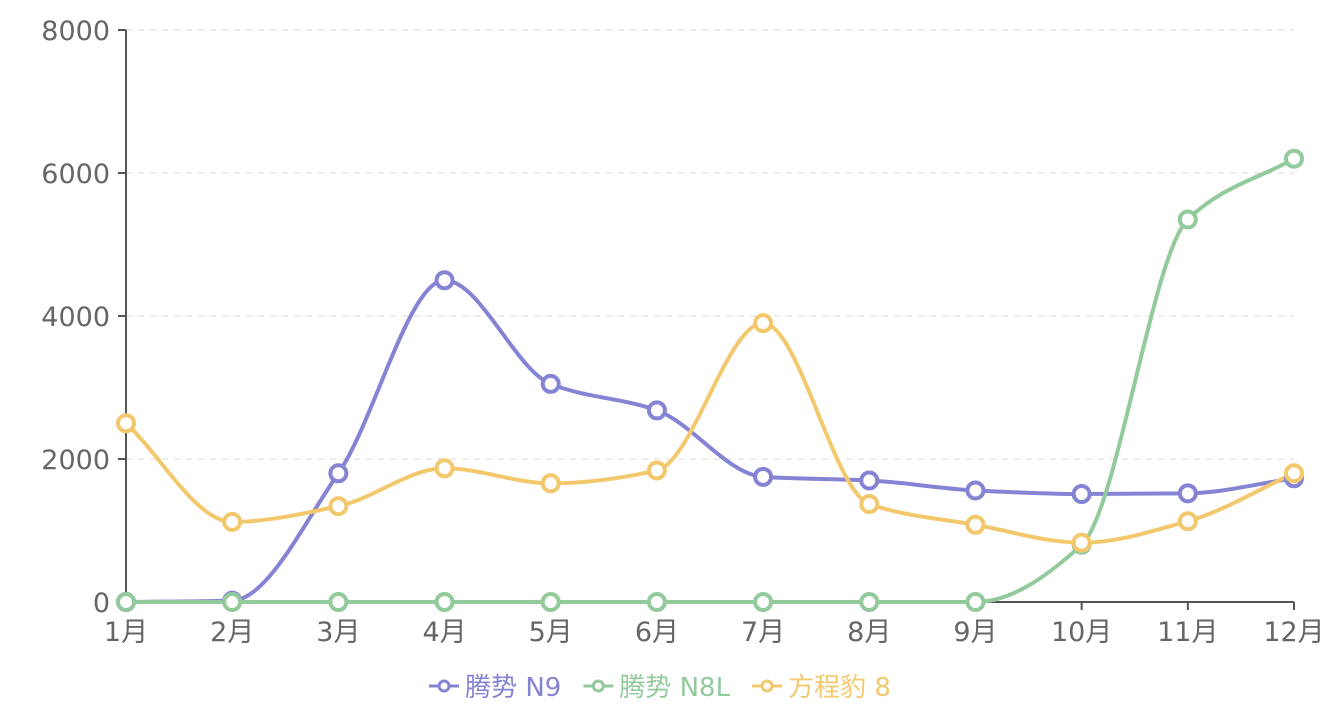 The height and width of the screenshot is (726, 1324). I want to click on x-tick-label: 8月, so click(869, 632).